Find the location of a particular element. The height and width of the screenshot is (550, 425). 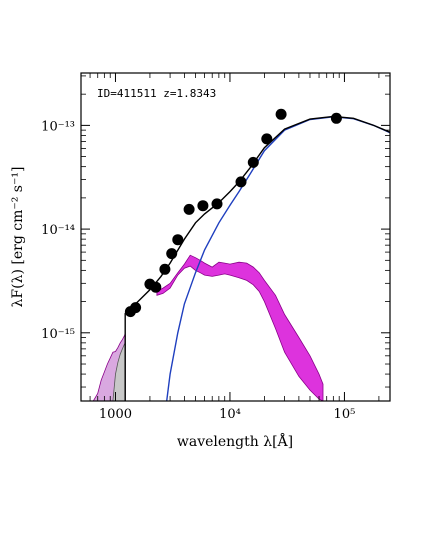

source-annotation: ID=411511 z=1.8343 is located at coordinates (156, 93).